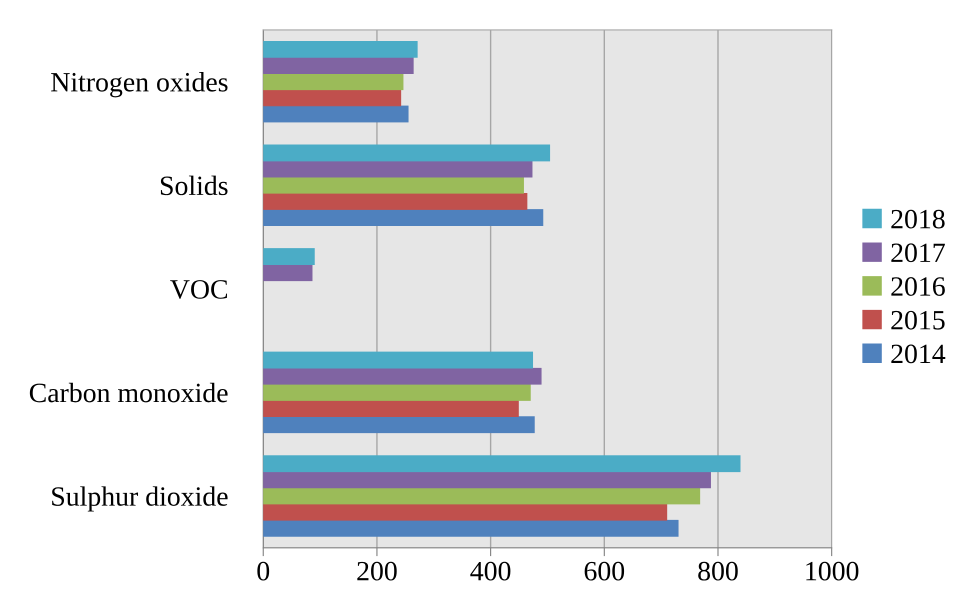 This screenshot has width=975, height=598. What do you see at coordinates (918, 286) in the screenshot?
I see `legend-label: 2016` at bounding box center [918, 286].